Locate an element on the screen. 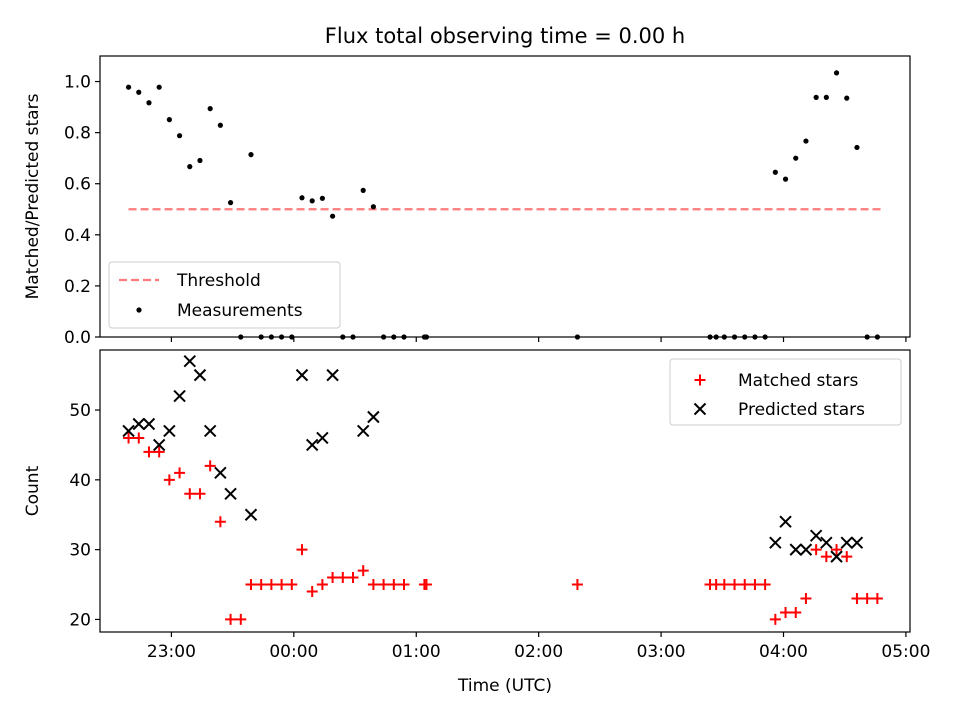 Image resolution: width=960 pixels, height=720 pixels. y-tick-label: 0.8 is located at coordinates (77, 134).